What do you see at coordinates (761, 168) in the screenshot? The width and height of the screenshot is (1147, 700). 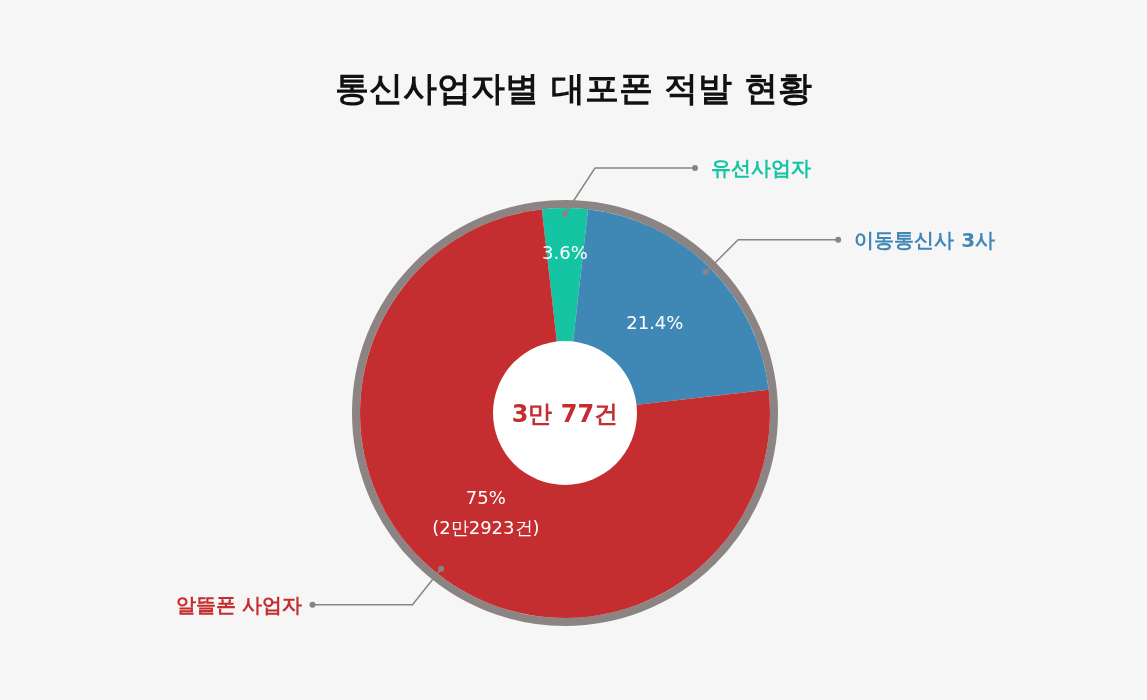 I see `slice-label: 유선사업자` at bounding box center [761, 168].